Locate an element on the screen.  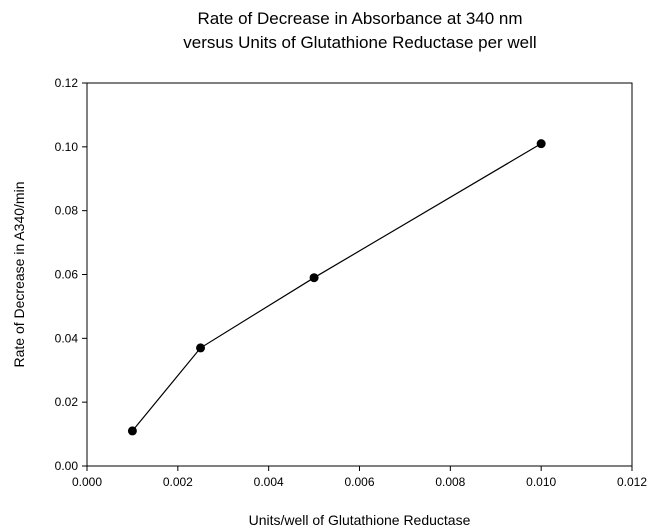
y-tick-label: 0.12 is located at coordinates (67, 83).